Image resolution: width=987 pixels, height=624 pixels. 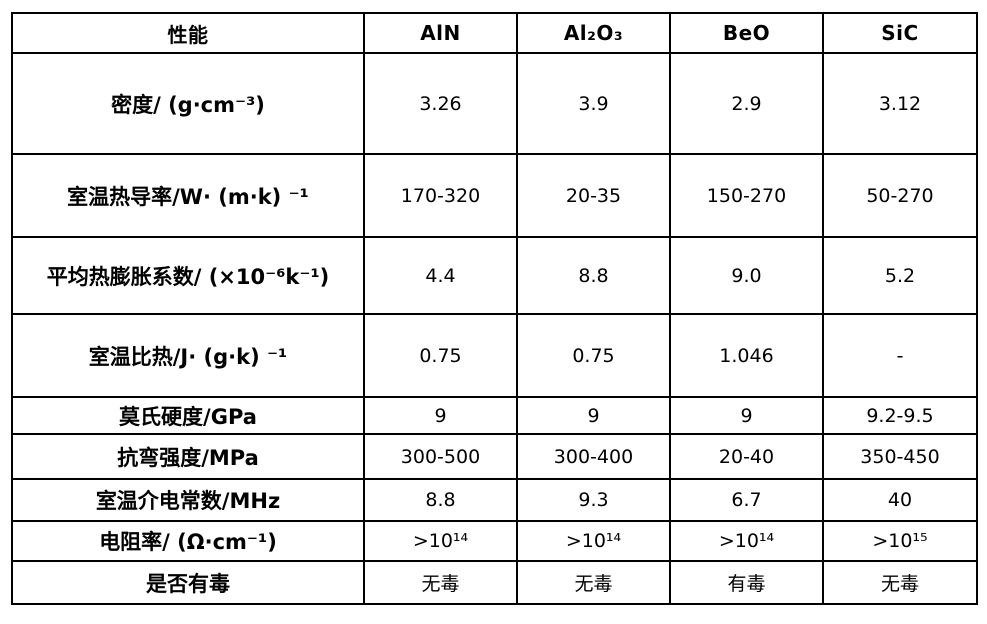 I want to click on value-cell: 3.26, so click(x=440, y=103).